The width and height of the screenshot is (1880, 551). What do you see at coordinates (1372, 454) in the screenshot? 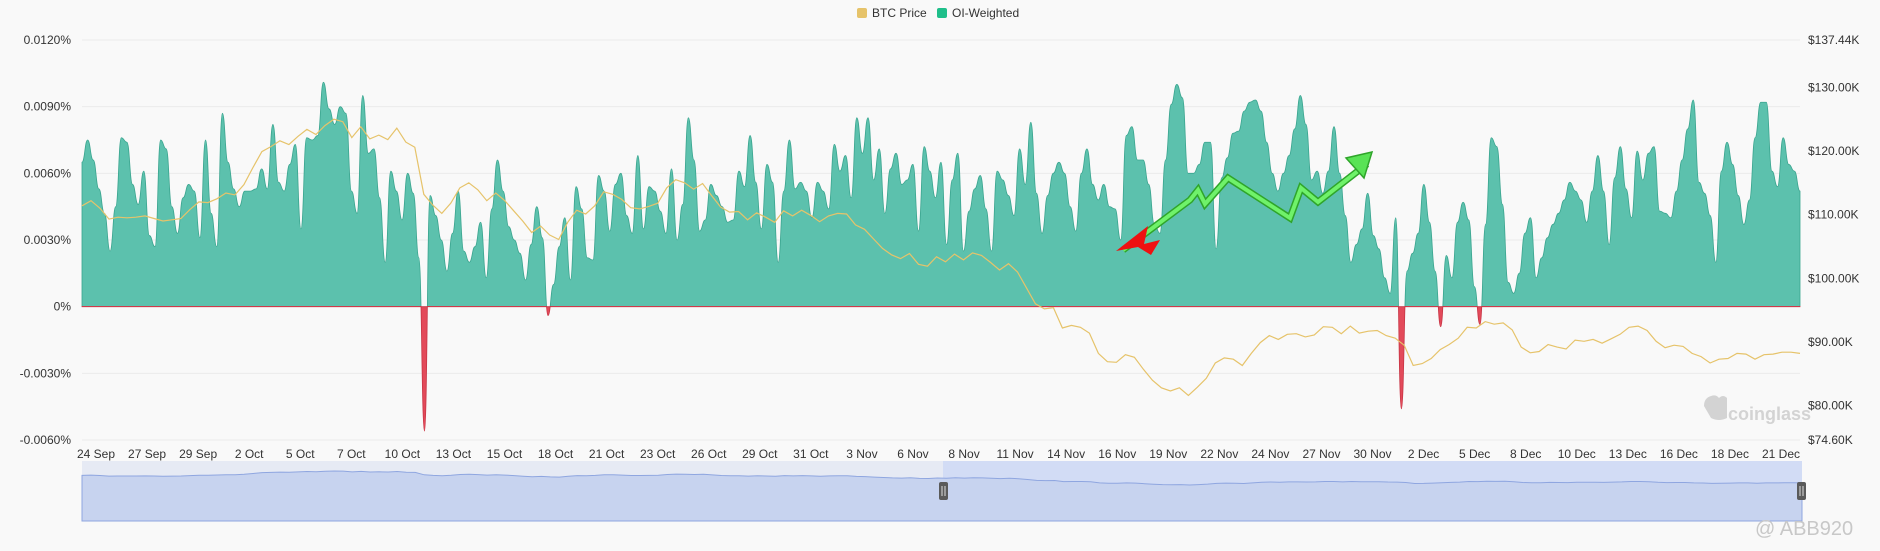
I see `x-tick-label: 30 Nov` at bounding box center [1372, 454].